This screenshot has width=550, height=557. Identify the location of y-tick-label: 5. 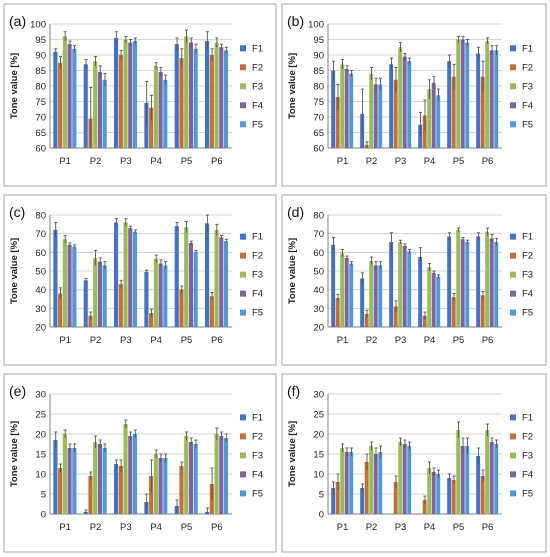
(321, 495).